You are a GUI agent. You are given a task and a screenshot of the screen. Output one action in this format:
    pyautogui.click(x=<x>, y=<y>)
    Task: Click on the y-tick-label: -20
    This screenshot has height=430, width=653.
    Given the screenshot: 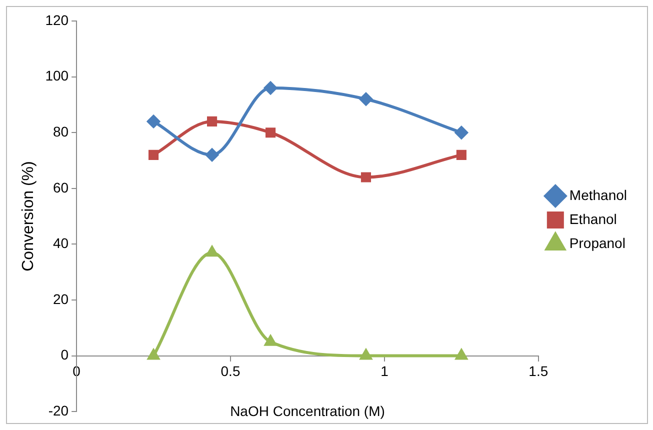 What is the action you would take?
    pyautogui.click(x=58, y=410)
    